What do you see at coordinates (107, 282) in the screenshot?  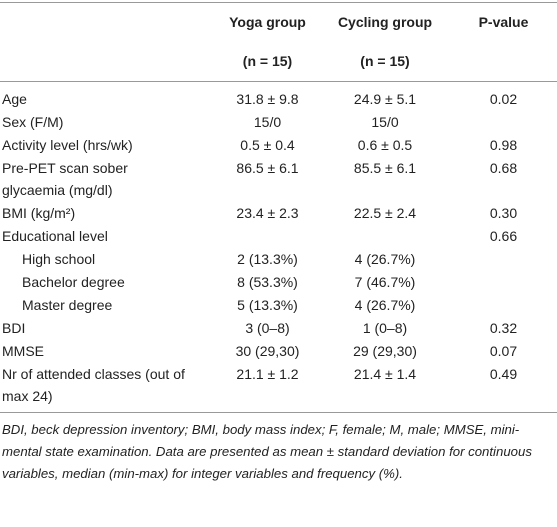 I see `row-label: Bachelor degree` at bounding box center [107, 282].